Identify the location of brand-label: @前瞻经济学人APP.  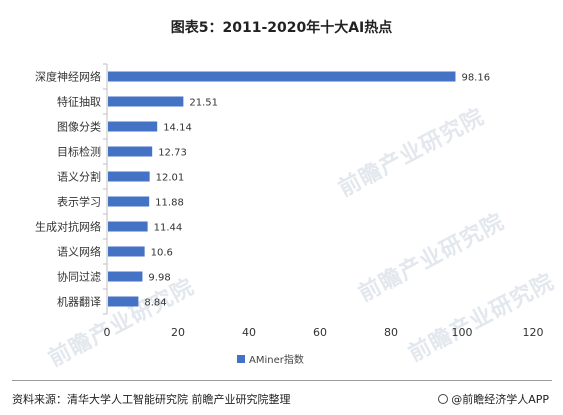
(500, 399).